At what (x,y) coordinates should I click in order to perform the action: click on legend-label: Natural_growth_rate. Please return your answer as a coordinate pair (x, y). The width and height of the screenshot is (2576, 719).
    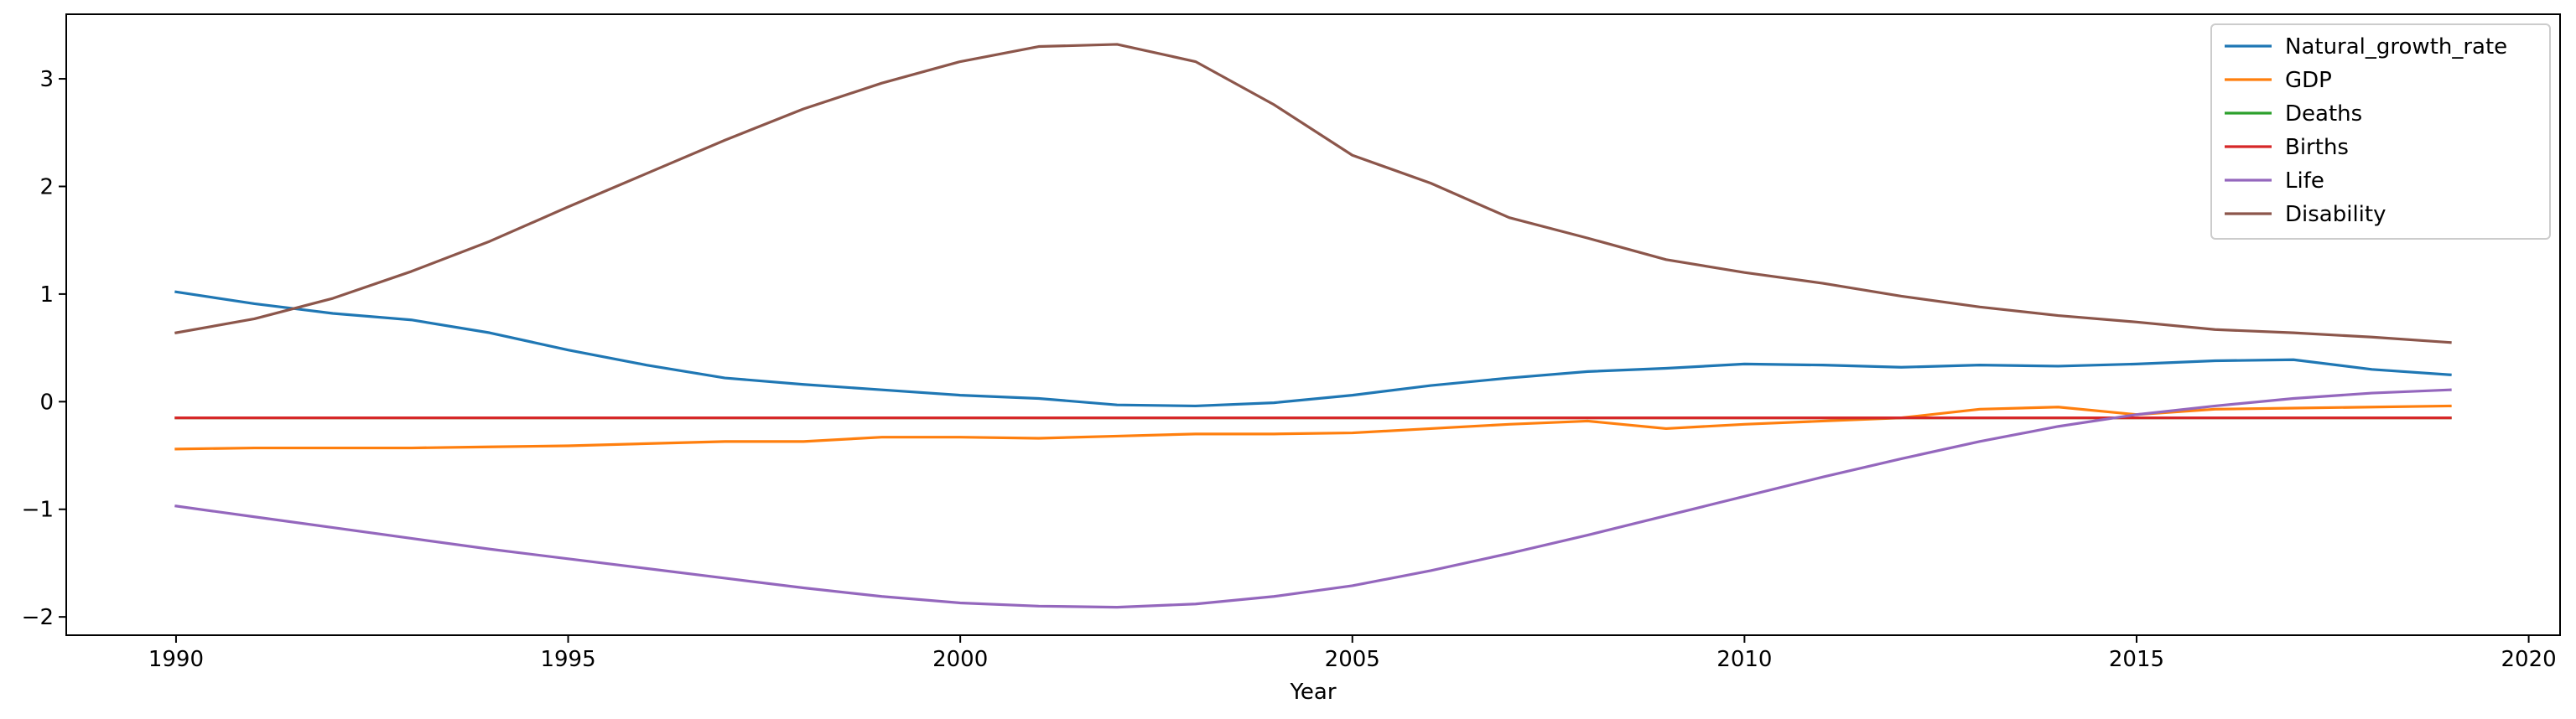
    Looking at the image, I should click on (2396, 46).